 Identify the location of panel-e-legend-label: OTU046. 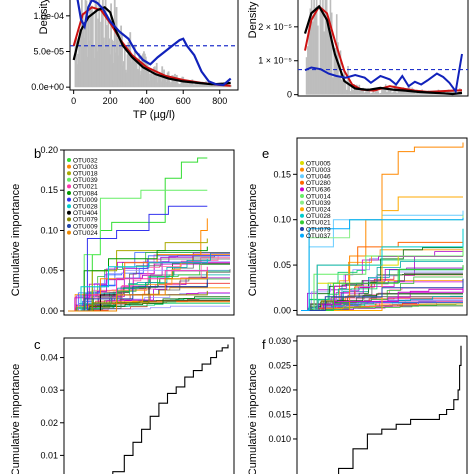
(318, 177).